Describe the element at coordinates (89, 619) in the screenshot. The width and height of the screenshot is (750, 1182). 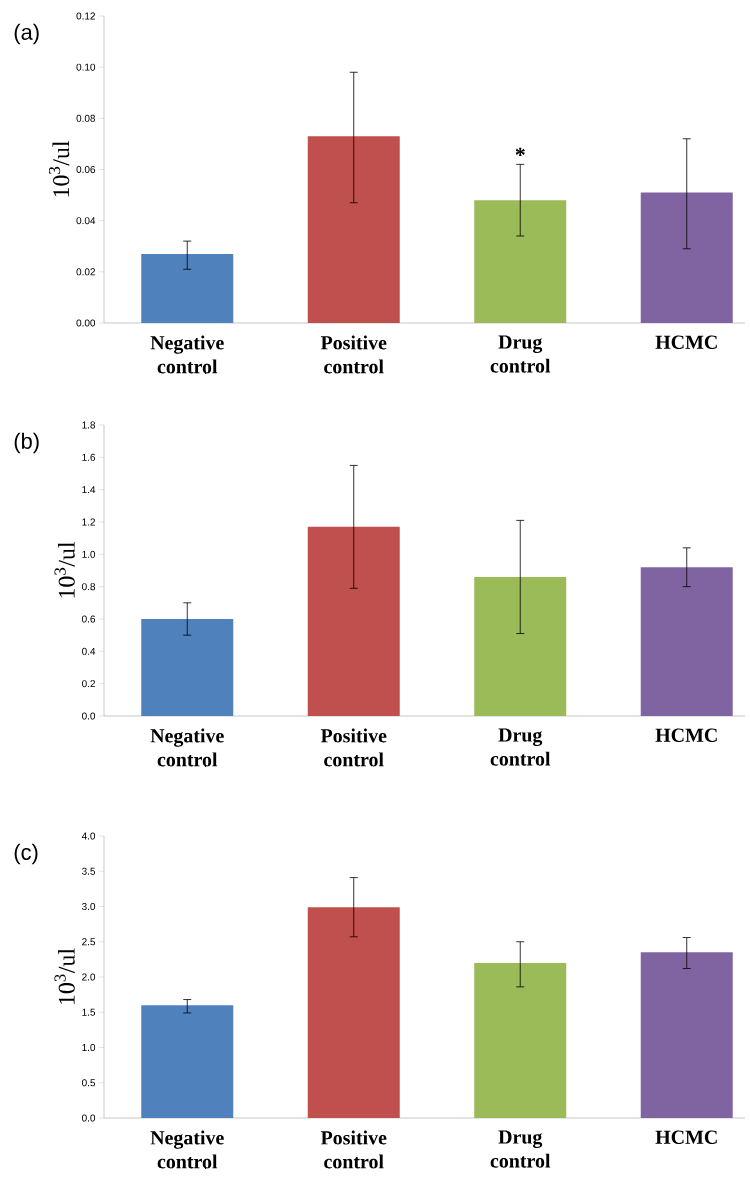
I see `y-tick-label: 0.6` at that location.